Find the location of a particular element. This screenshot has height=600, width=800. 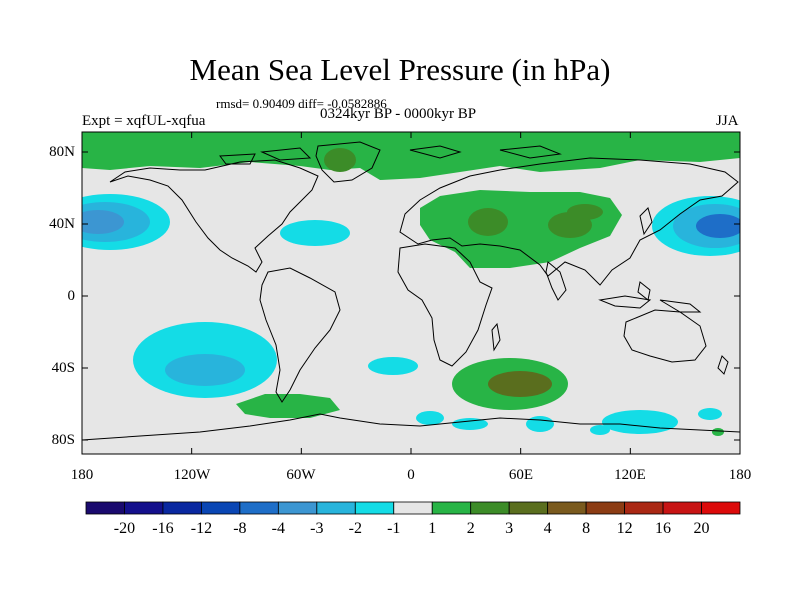

colorbar-label: 4 is located at coordinates (547, 528).